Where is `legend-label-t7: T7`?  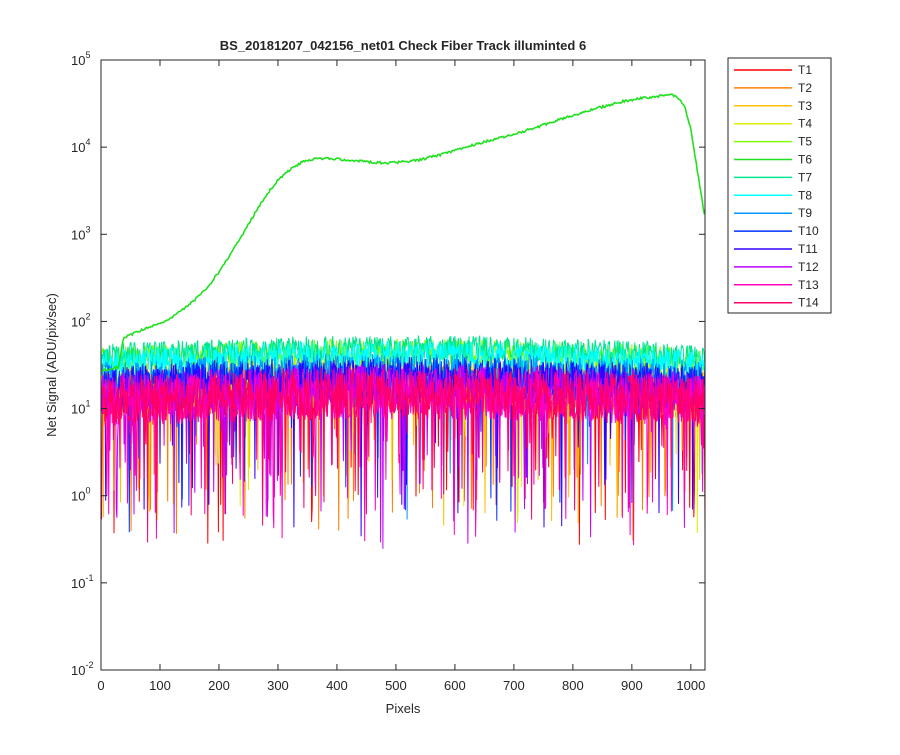
legend-label-t7: T7 is located at coordinates (805, 177).